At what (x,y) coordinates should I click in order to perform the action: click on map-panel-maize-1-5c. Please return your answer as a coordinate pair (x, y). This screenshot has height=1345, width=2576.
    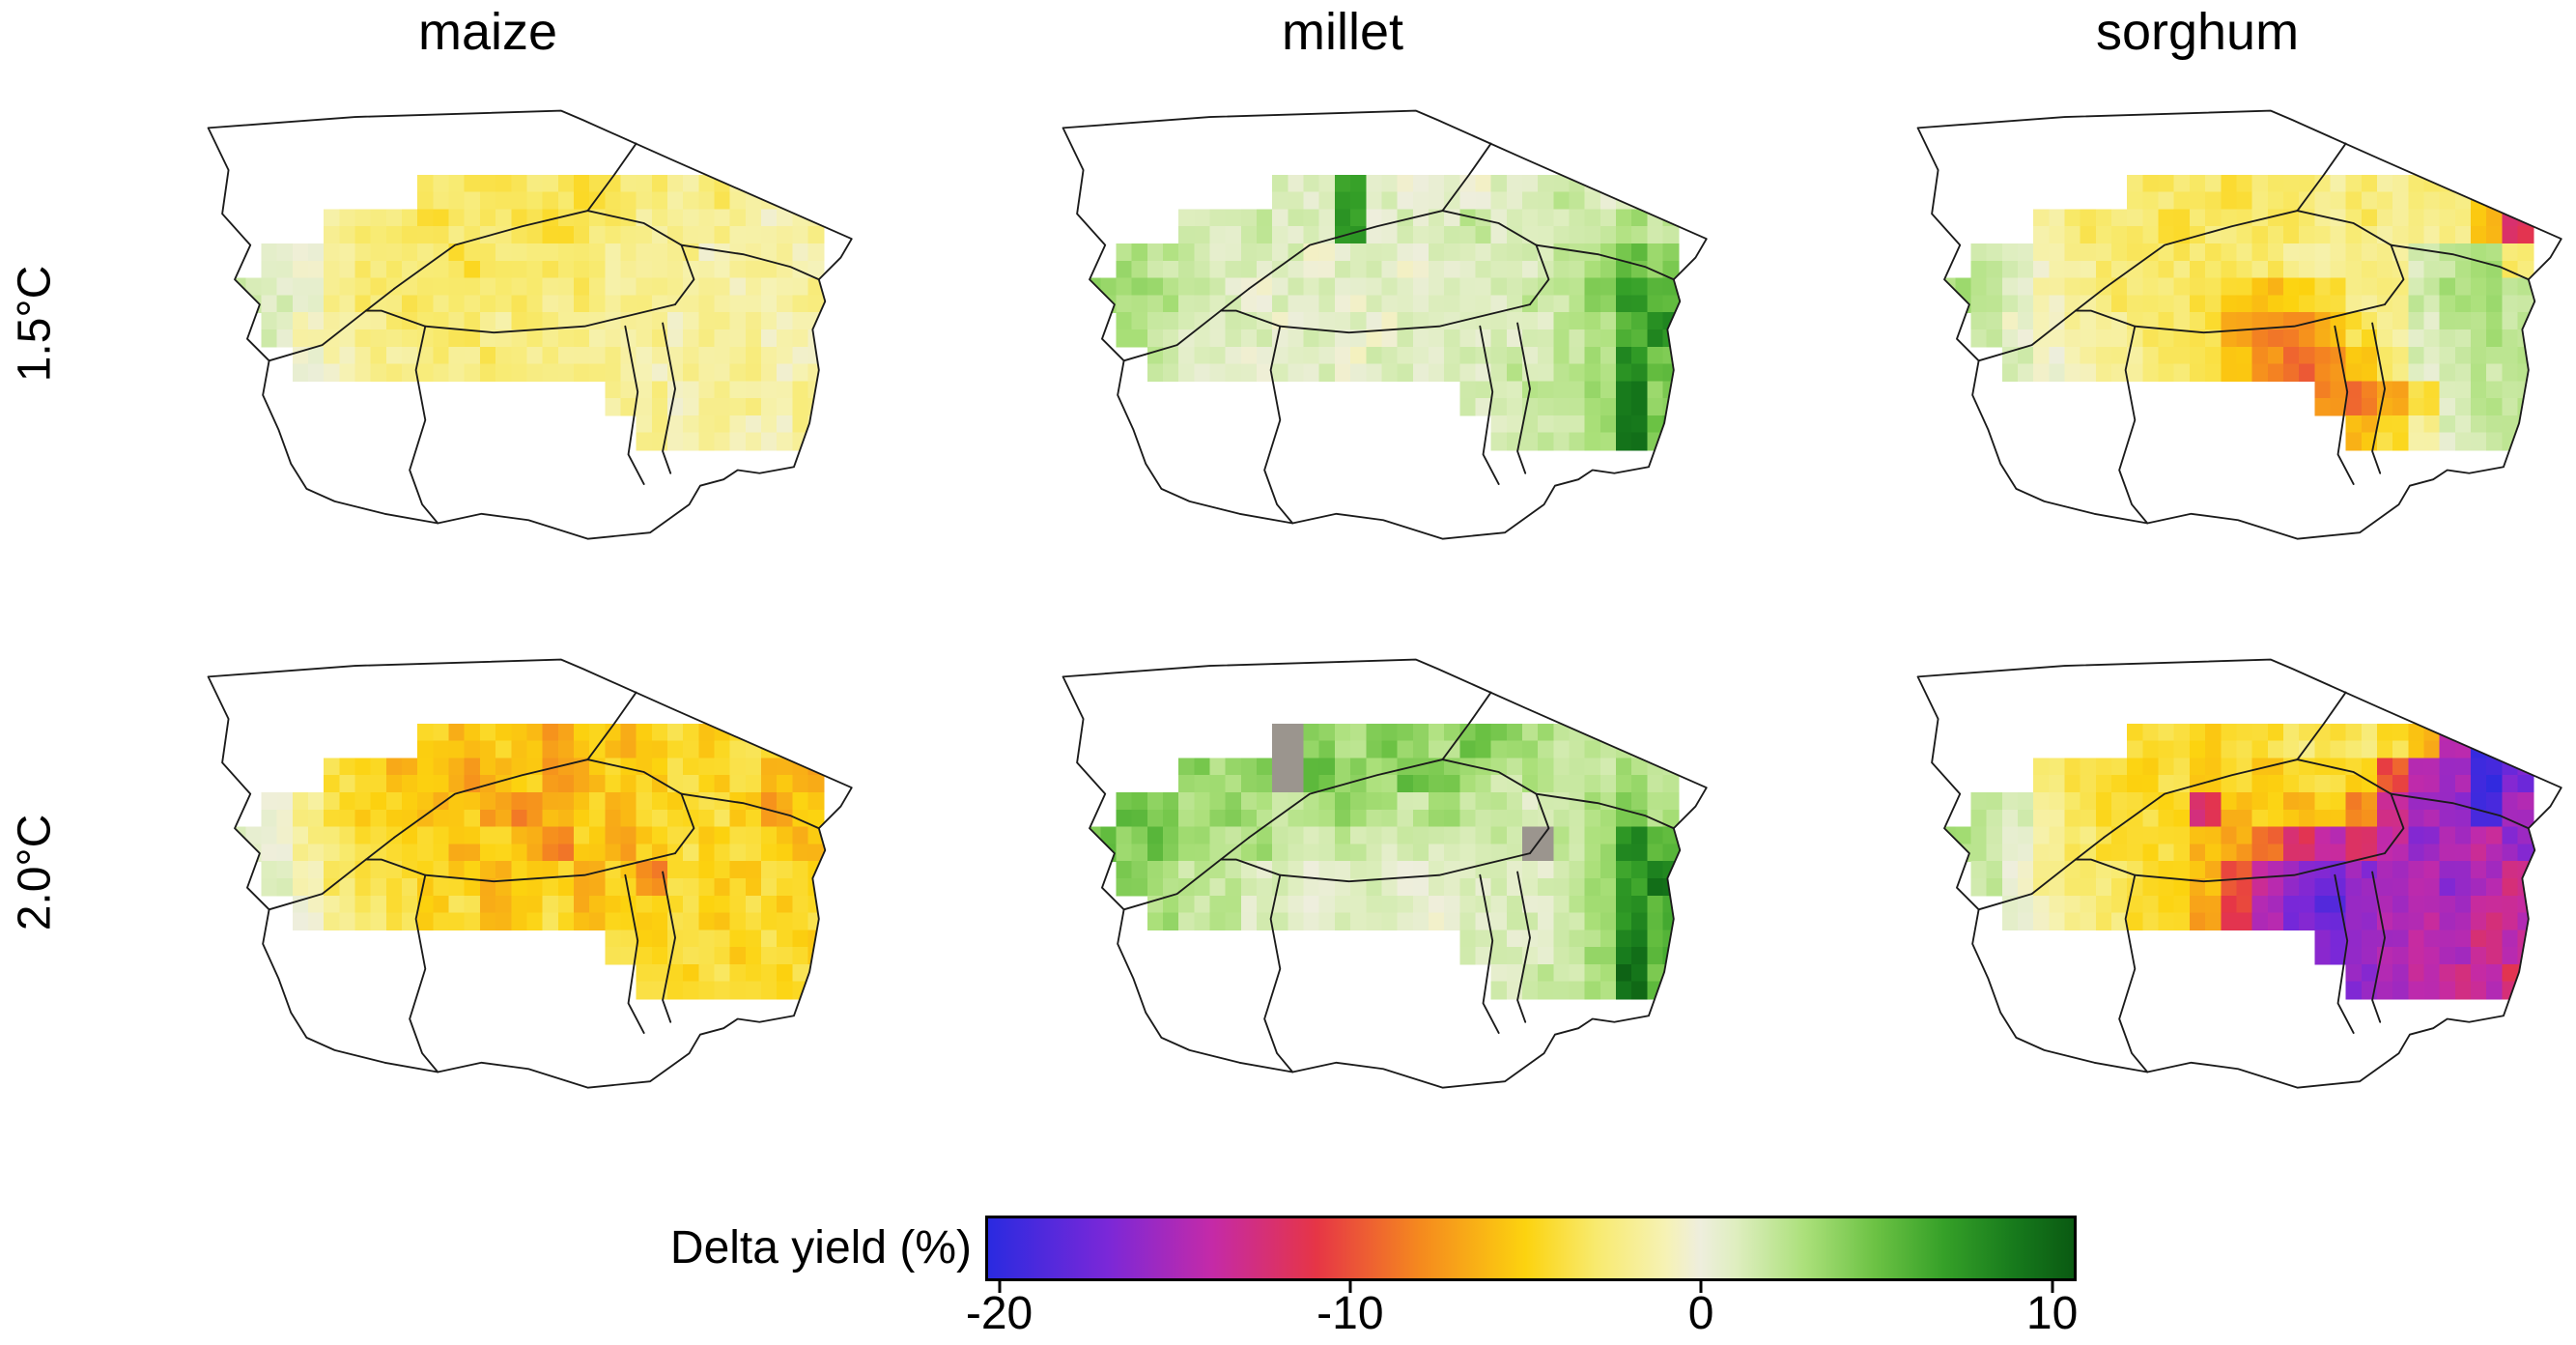
    Looking at the image, I should click on (530, 325).